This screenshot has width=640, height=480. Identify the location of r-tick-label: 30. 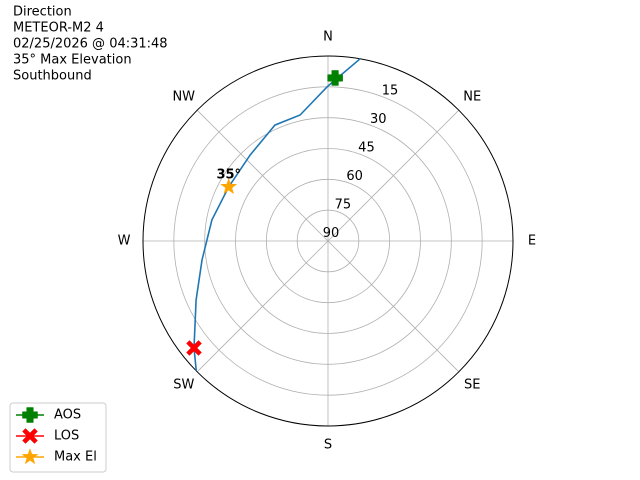
(378, 119).